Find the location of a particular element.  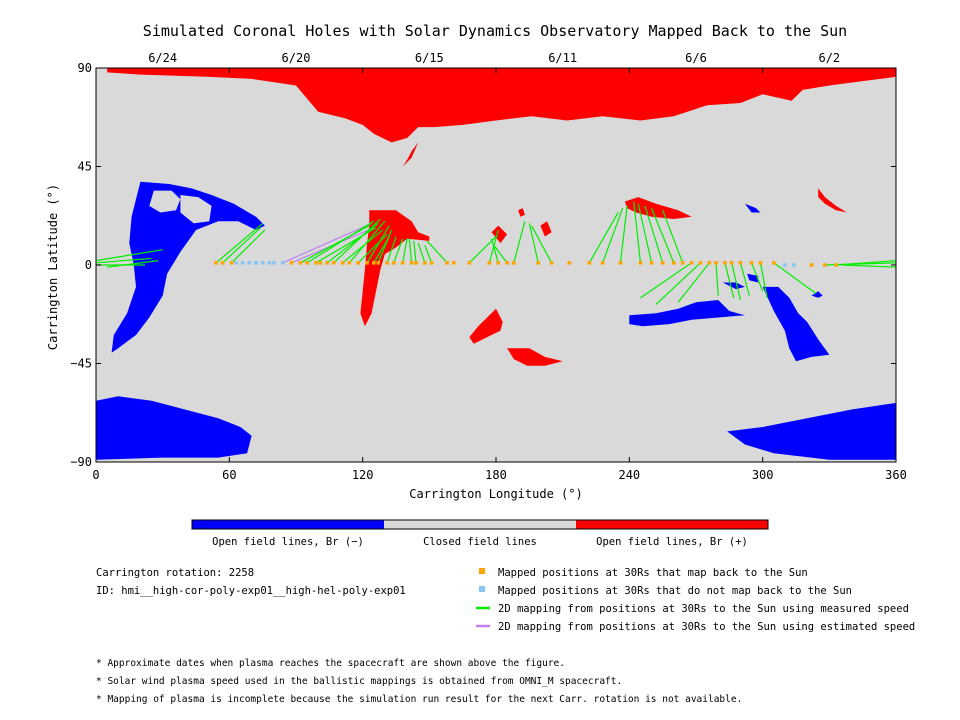

colorbar-positive is located at coordinates (672, 524).